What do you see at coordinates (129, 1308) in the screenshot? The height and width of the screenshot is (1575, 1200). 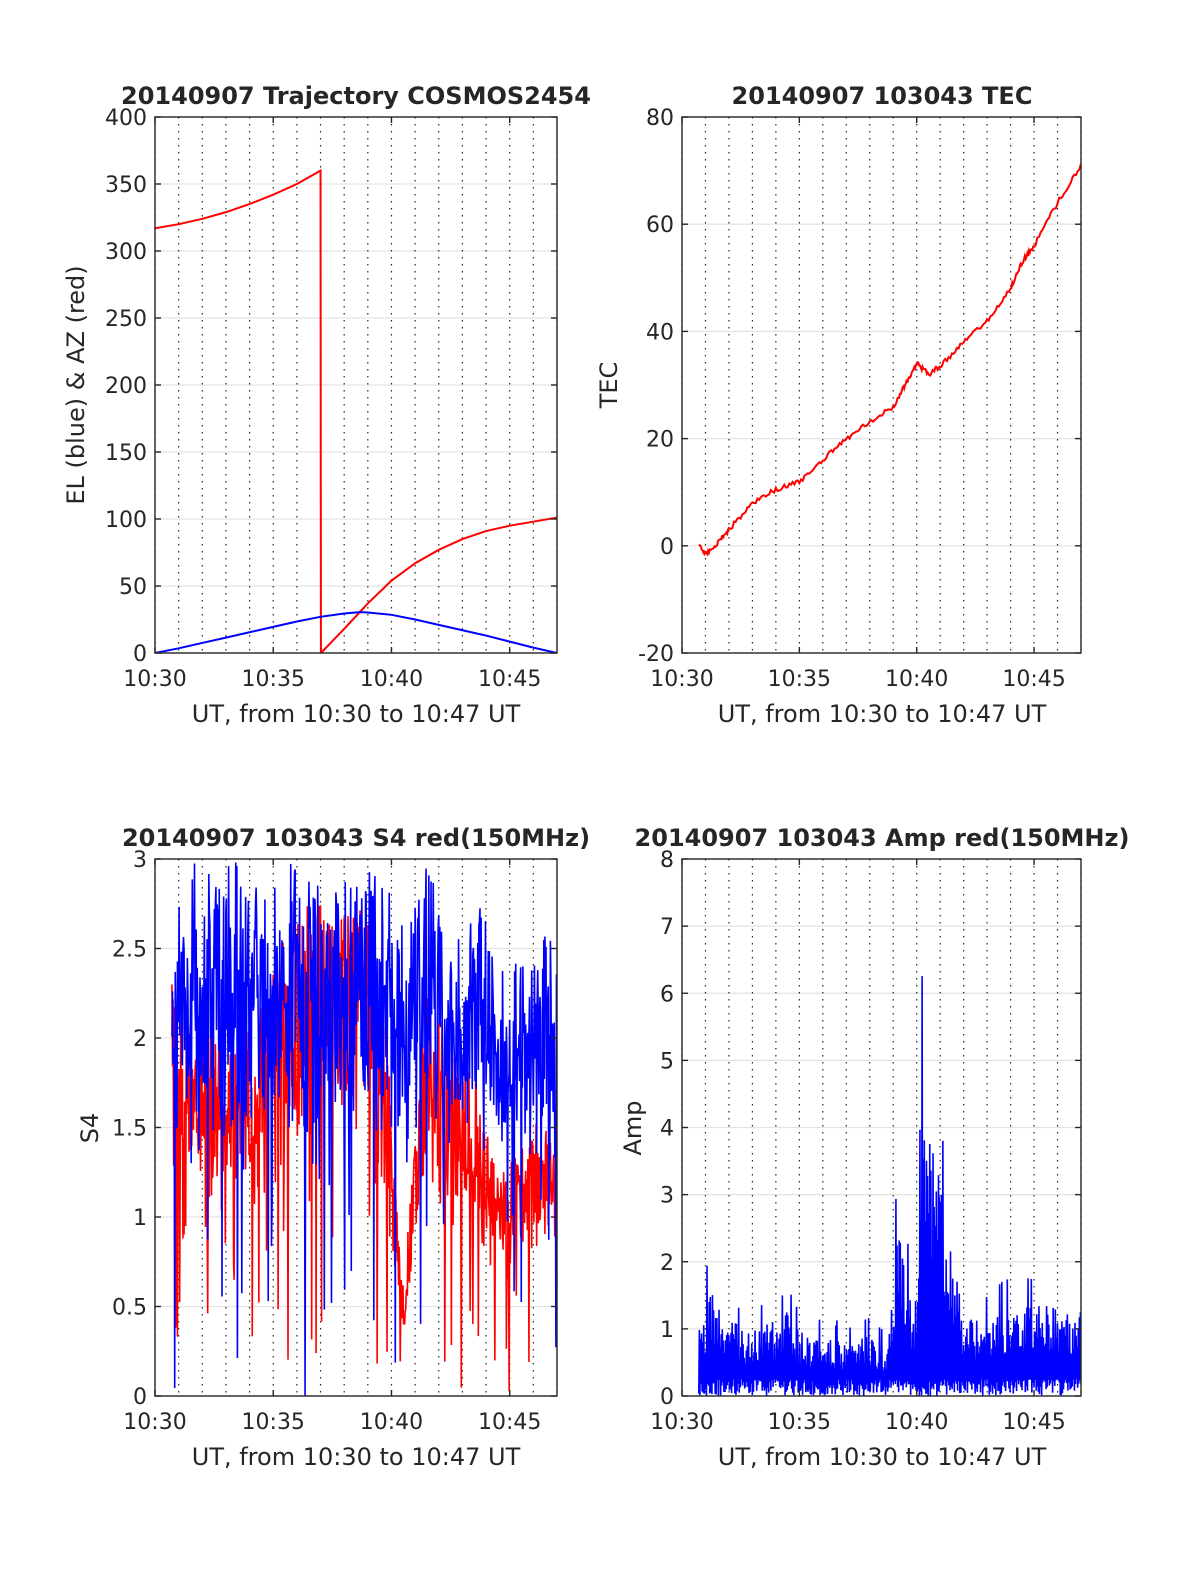 I see `y-tick-label: 0.5` at bounding box center [129, 1308].